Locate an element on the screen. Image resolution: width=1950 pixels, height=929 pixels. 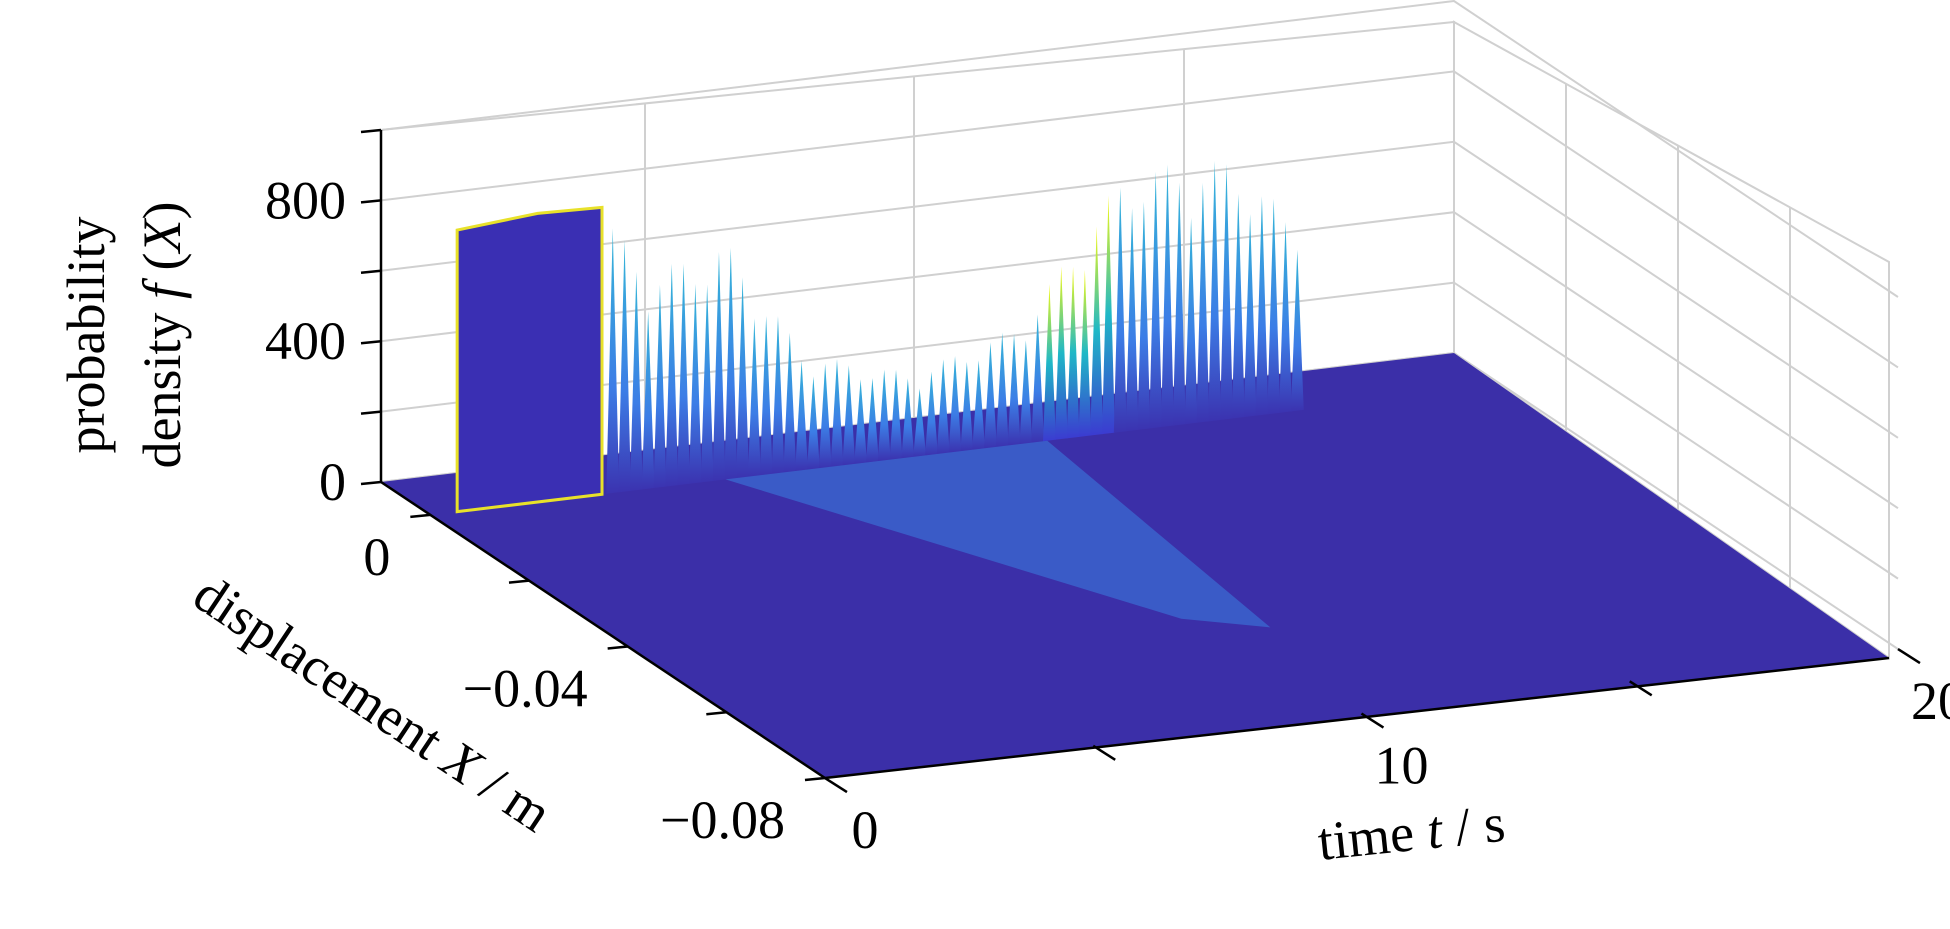
z-tick-label: 0 is located at coordinates (332, 482).